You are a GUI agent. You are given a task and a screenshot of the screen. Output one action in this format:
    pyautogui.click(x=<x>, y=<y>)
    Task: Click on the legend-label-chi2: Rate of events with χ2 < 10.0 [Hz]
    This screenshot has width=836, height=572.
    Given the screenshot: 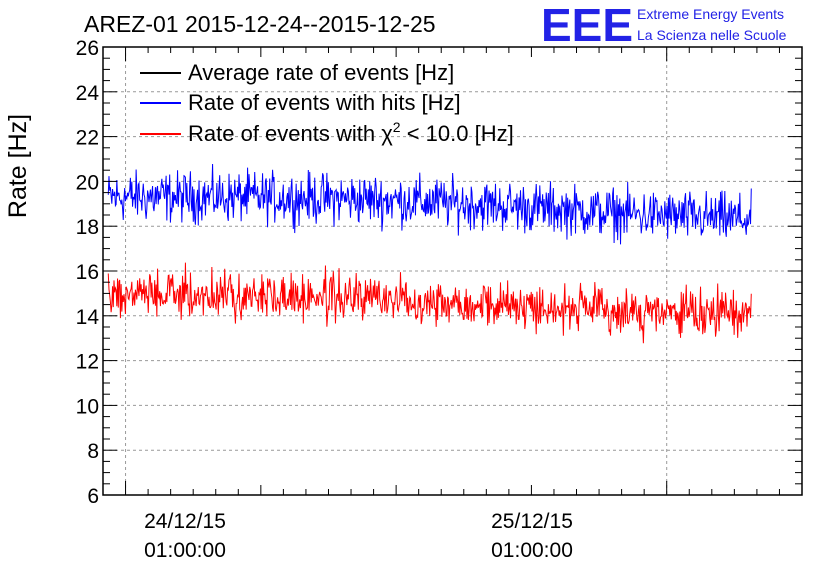 What is the action you would take?
    pyautogui.click(x=351, y=132)
    